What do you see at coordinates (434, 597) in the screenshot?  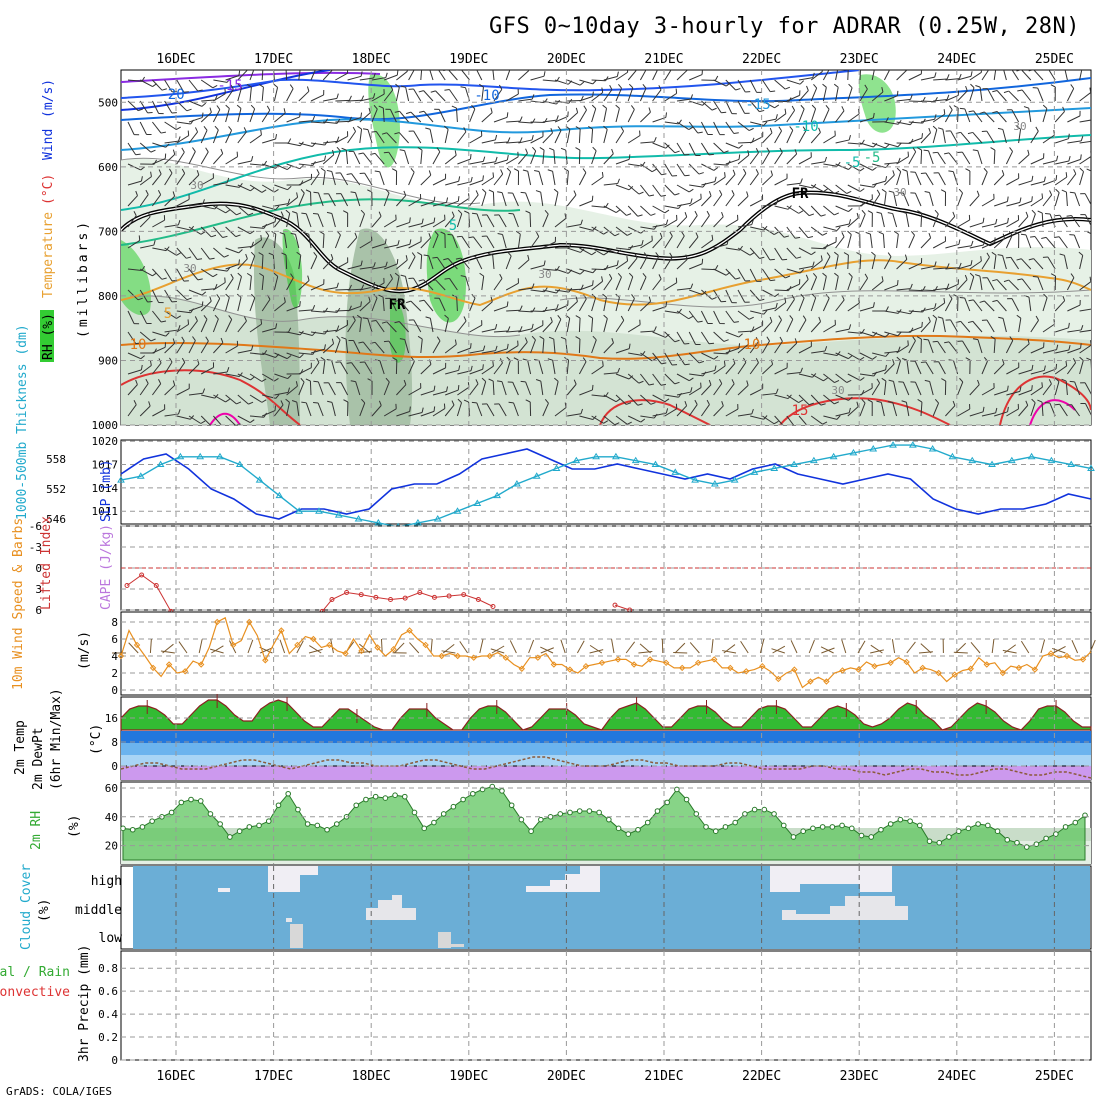 I see `lifted-index-point` at bounding box center [434, 597].